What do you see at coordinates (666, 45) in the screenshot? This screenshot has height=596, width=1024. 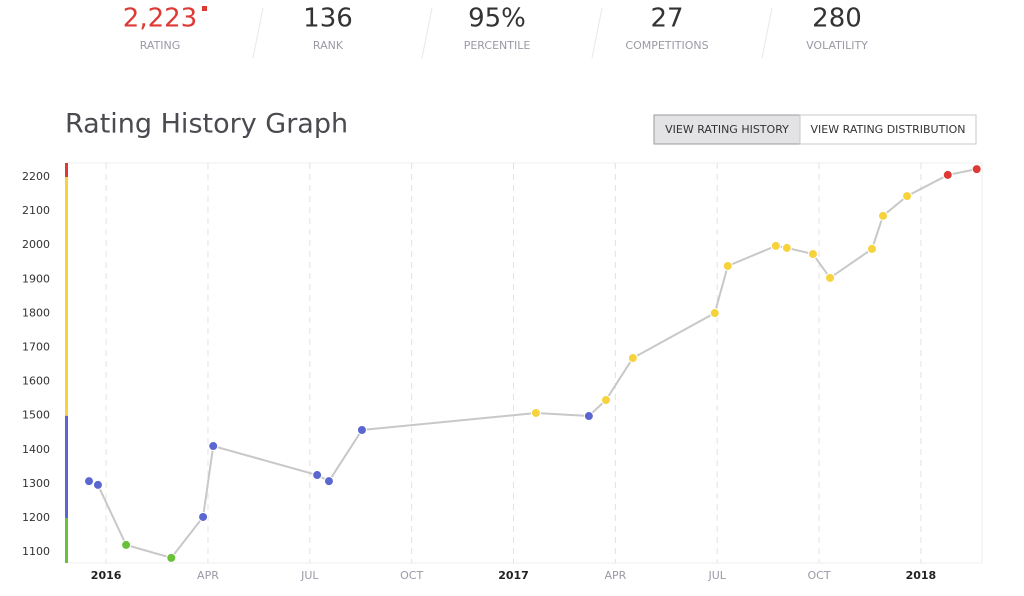 I see `stat-label: COMPETITIONS` at bounding box center [666, 45].